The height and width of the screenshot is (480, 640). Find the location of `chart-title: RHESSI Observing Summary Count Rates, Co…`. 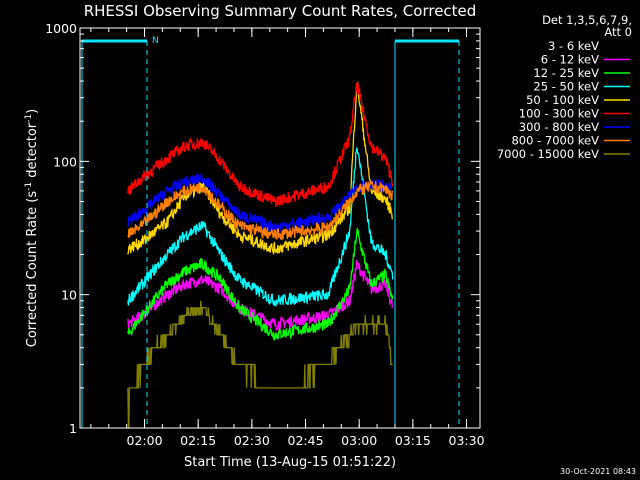

chart-title: RHESSI Observing Summary Count Rates, Co… is located at coordinates (280, 11).